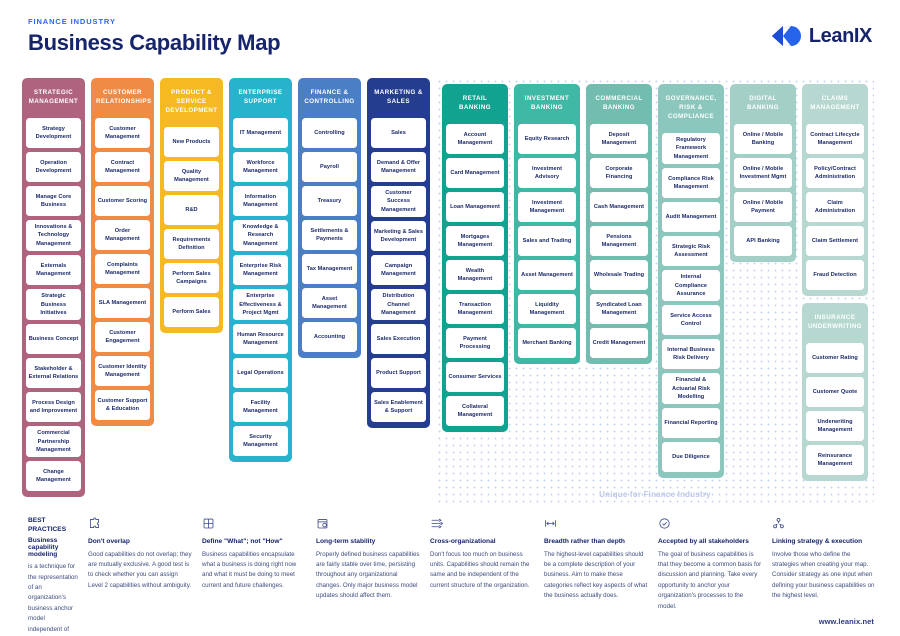 The height and width of the screenshot is (636, 900). I want to click on capability-card: Collateral Management, so click(475, 410).